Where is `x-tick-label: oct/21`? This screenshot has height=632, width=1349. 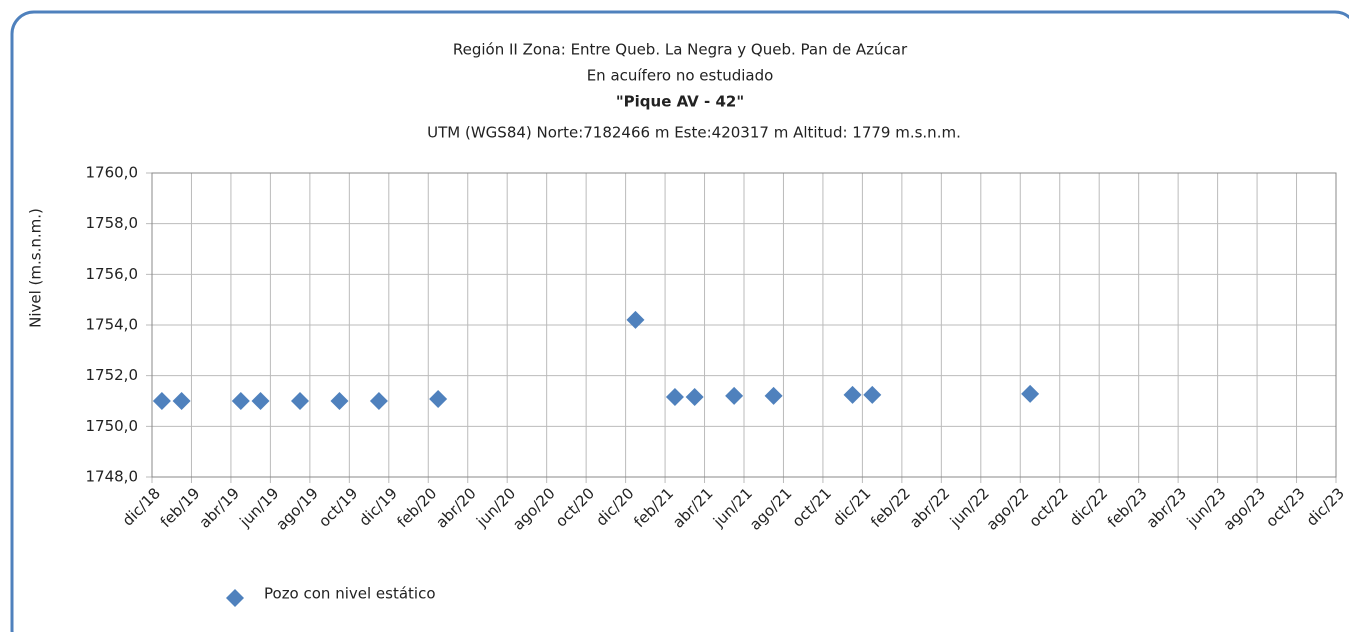
x-tick-label: oct/21 is located at coordinates (812, 507).